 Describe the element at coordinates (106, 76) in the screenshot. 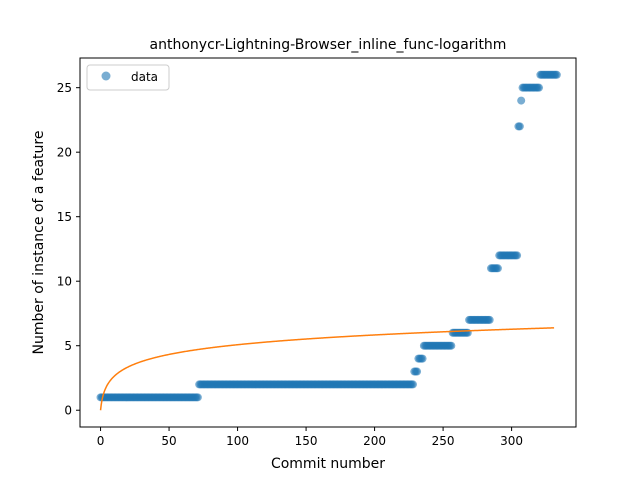

I see `legend-marker-data` at that location.